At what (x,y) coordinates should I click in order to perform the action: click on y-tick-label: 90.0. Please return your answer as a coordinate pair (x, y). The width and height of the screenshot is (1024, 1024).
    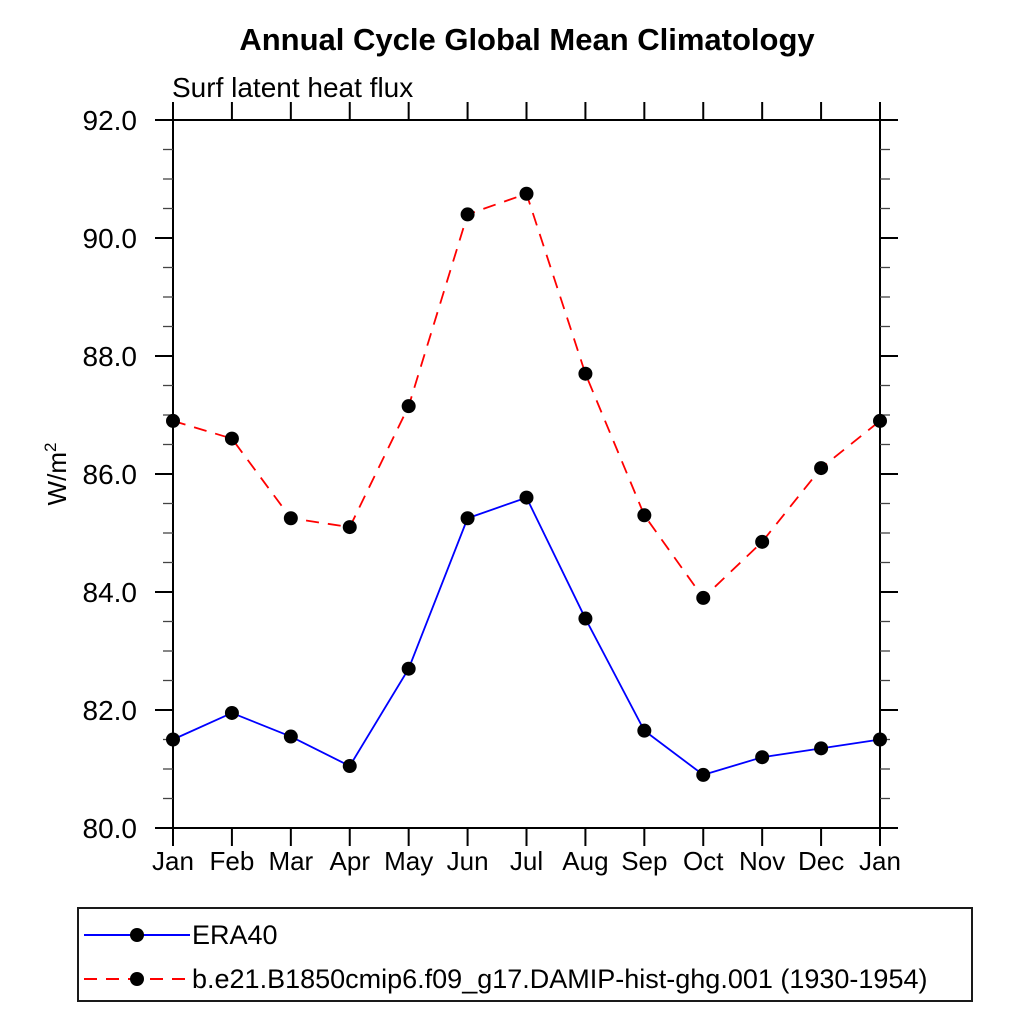
    Looking at the image, I should click on (110, 238).